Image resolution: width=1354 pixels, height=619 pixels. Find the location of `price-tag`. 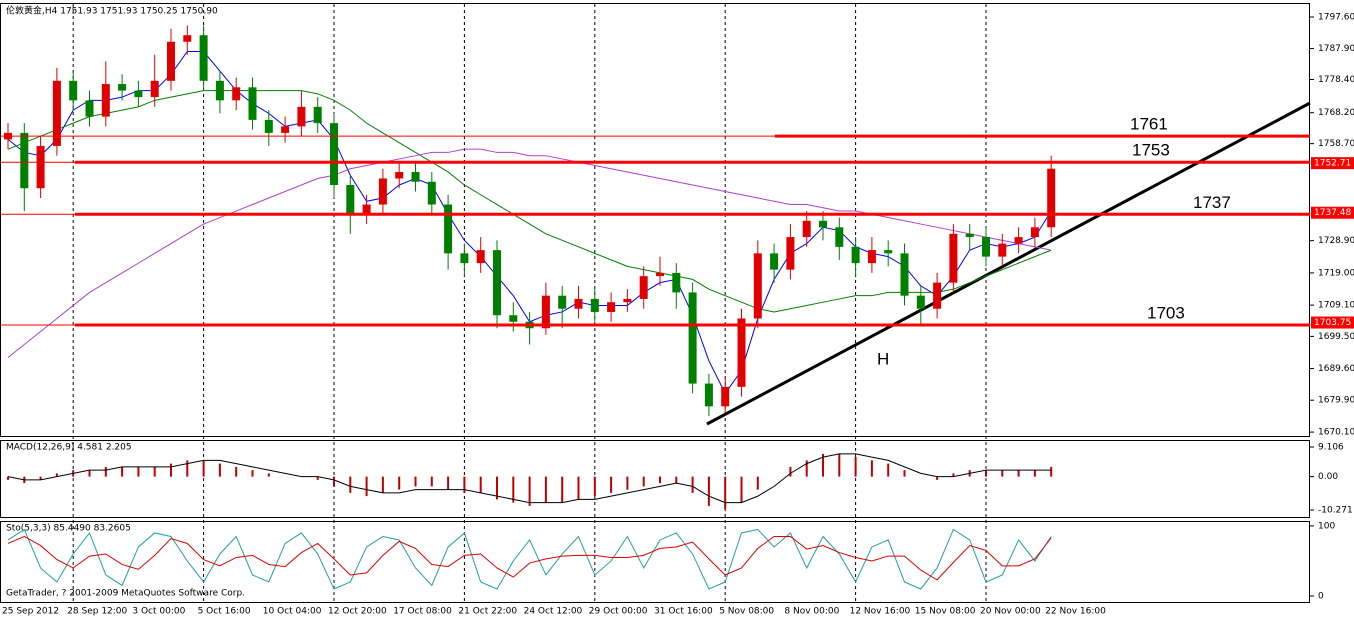

price-tag is located at coordinates (1332, 163).